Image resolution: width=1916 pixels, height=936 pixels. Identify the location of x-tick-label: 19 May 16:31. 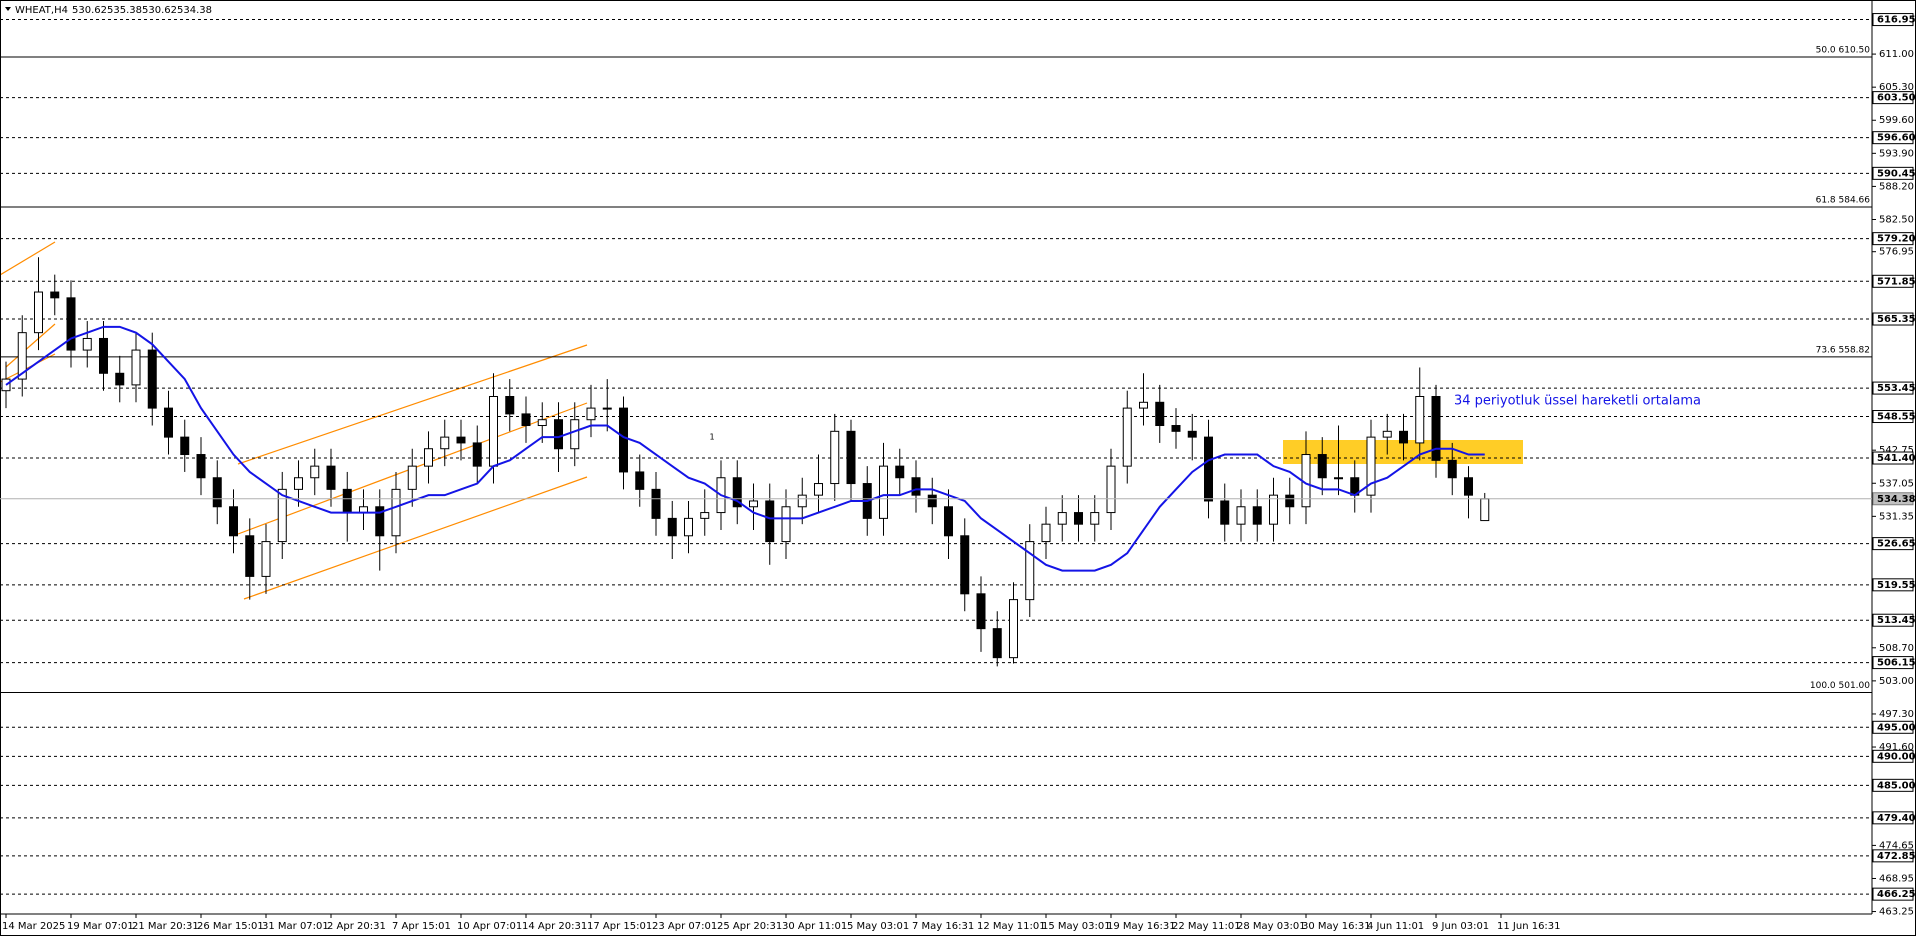
(1141, 926).